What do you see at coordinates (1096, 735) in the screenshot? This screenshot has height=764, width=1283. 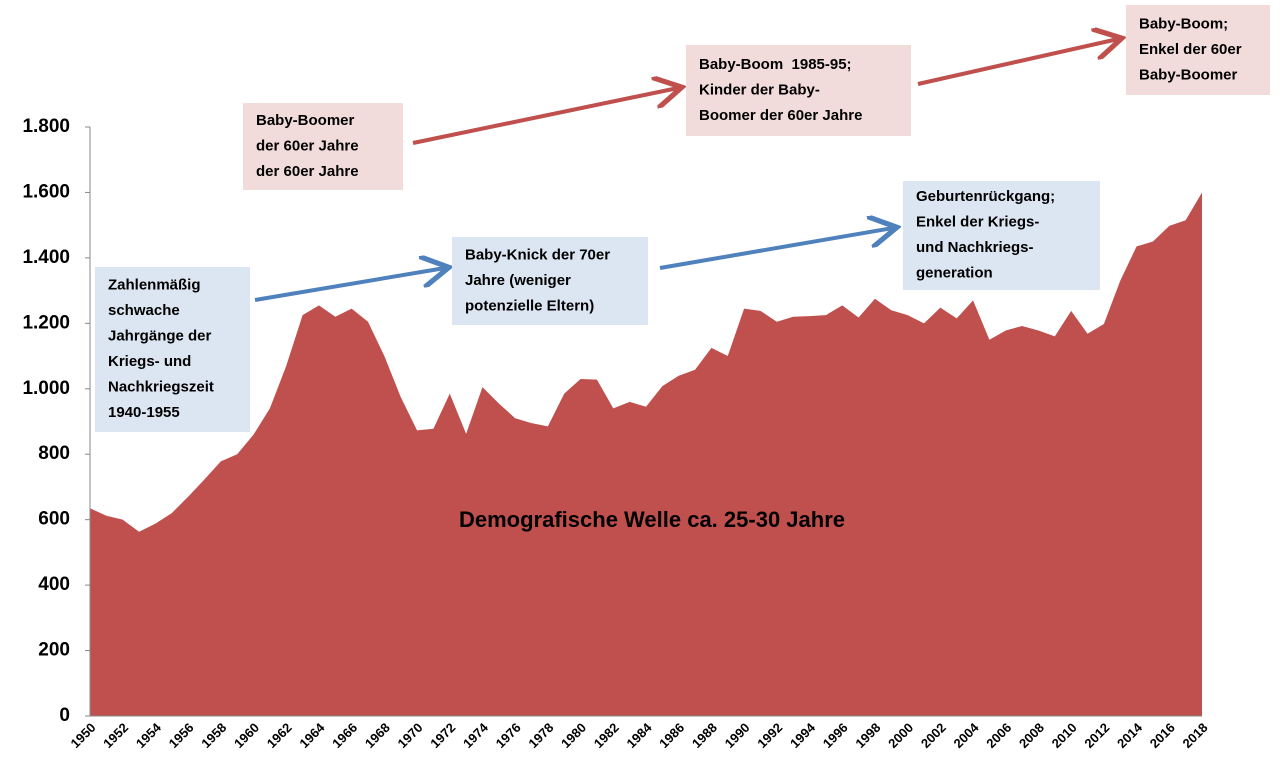 I see `x-tick-label: 2012` at bounding box center [1096, 735].